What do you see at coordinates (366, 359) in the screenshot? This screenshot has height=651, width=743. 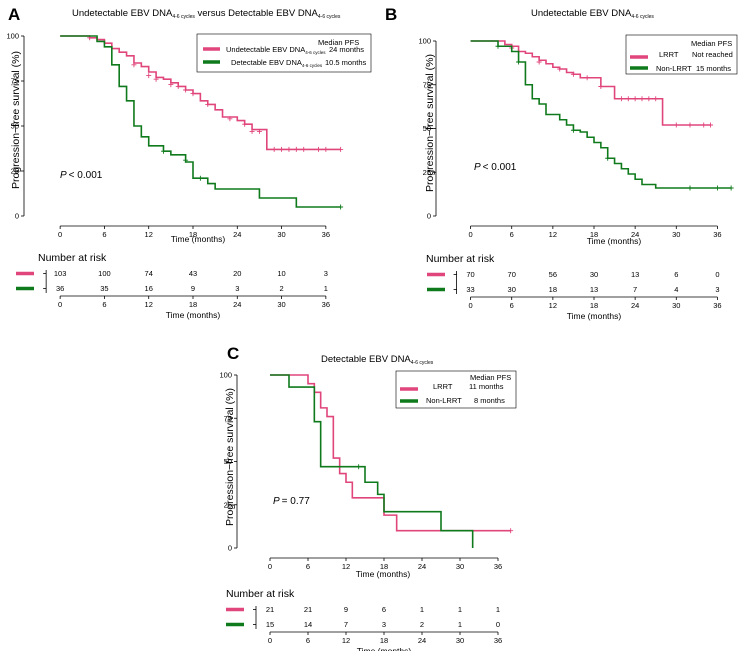 I see `panel-c-title-main: Detectable EBV DNA` at bounding box center [366, 359].